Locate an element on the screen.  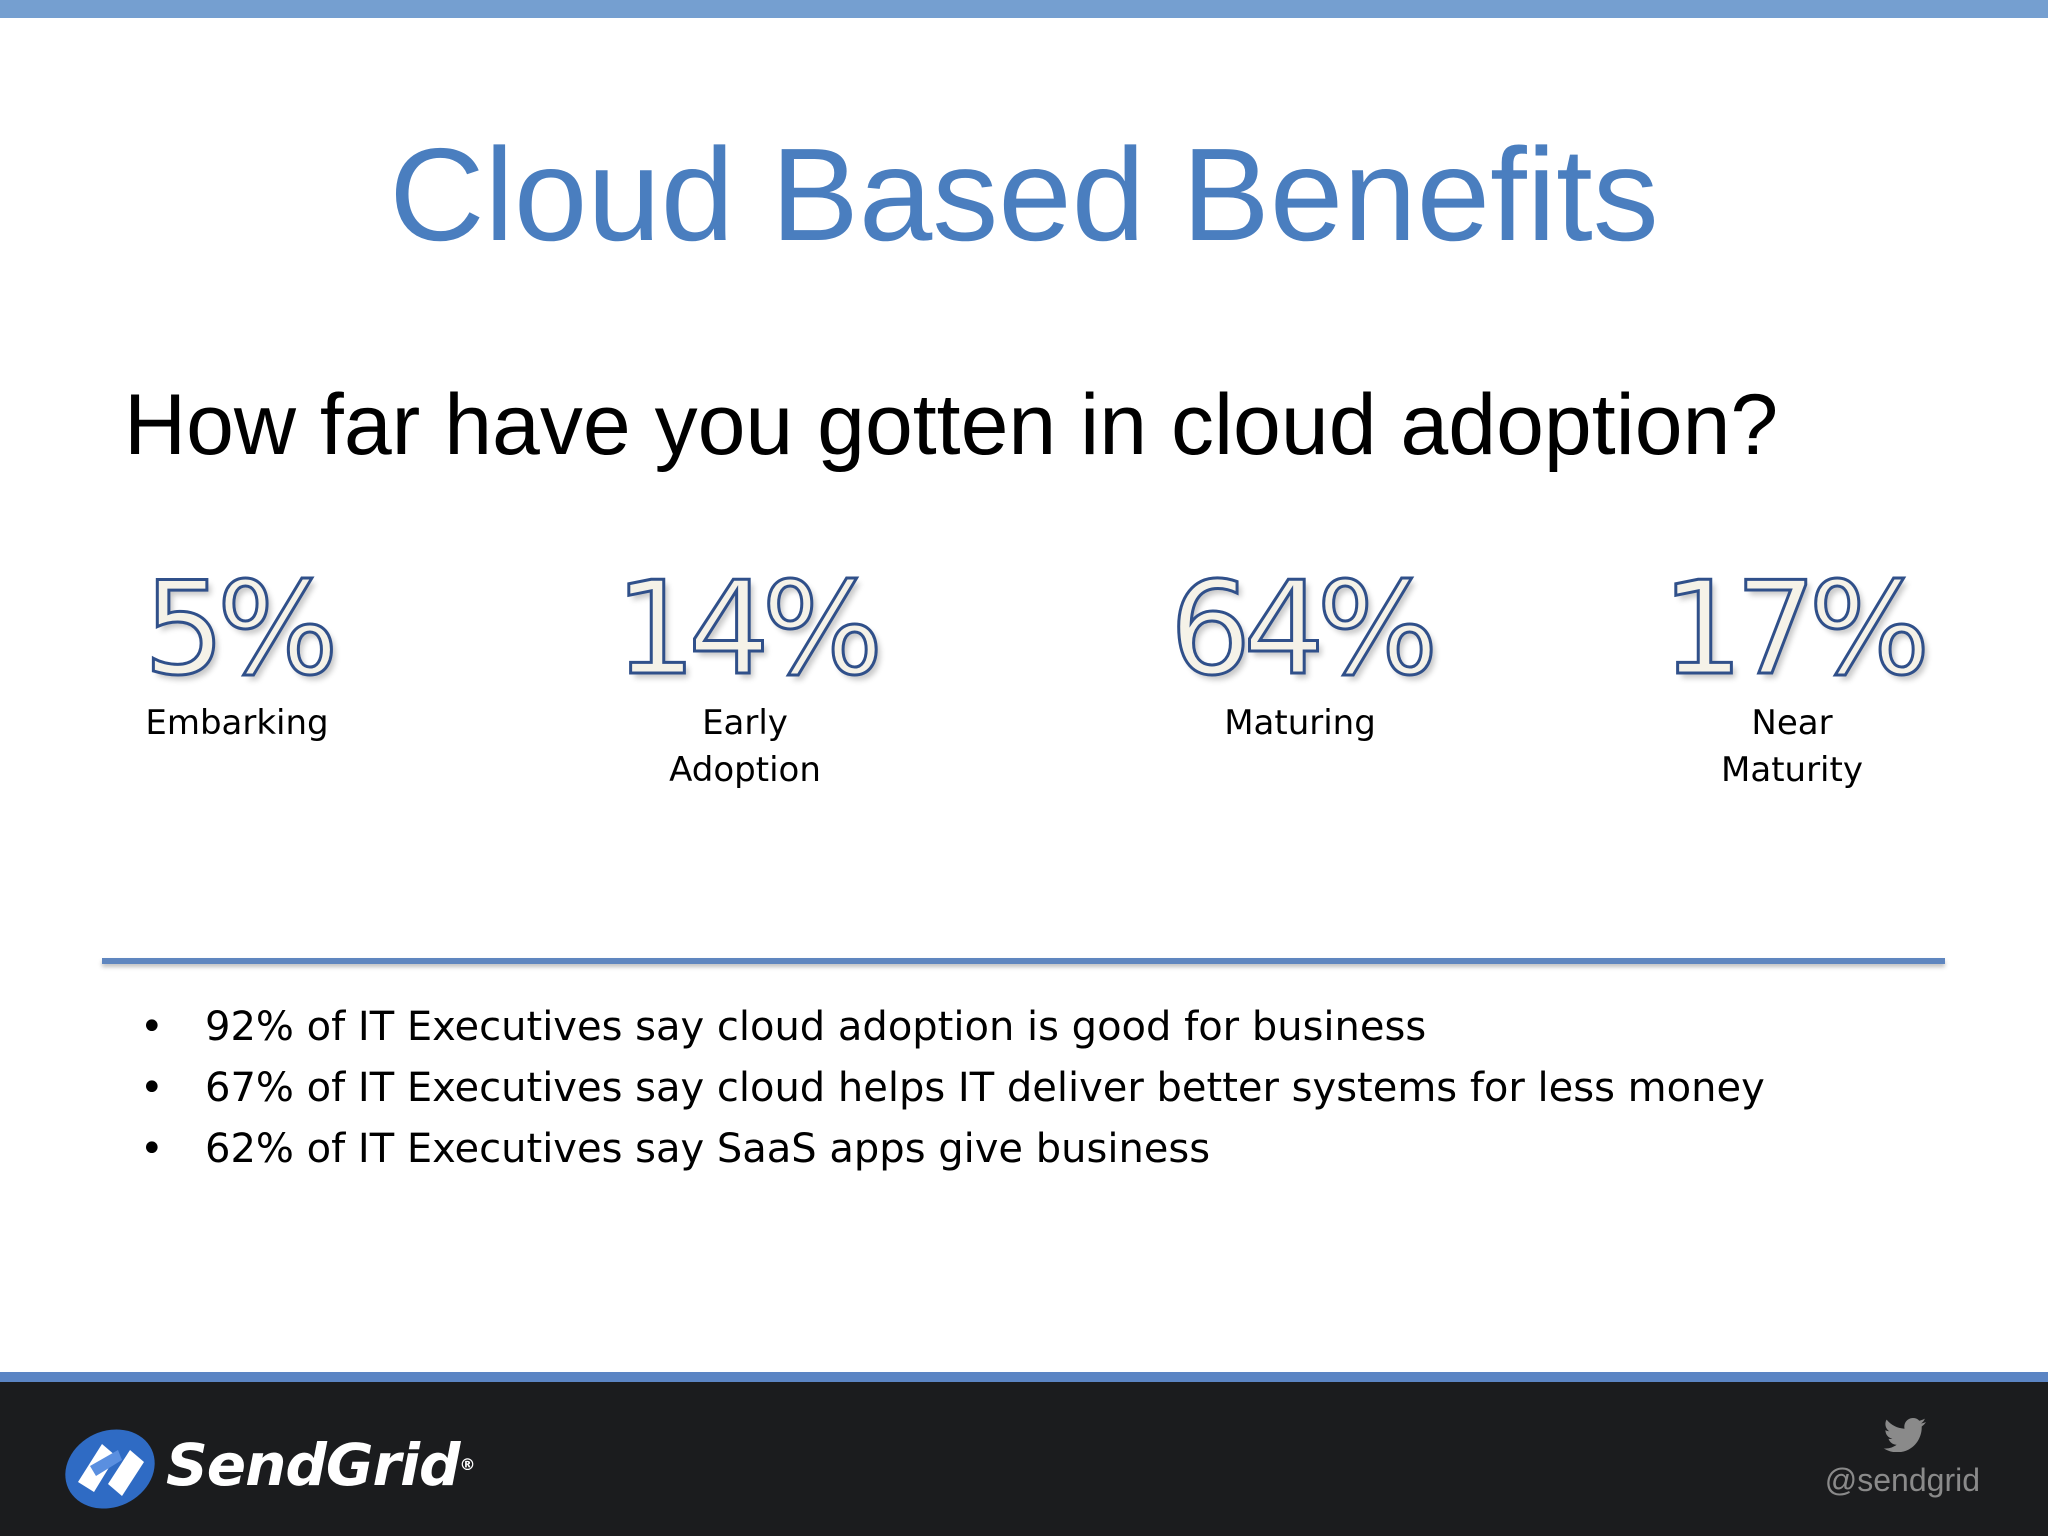
stat-label-line: Near is located at coordinates (1792, 723).